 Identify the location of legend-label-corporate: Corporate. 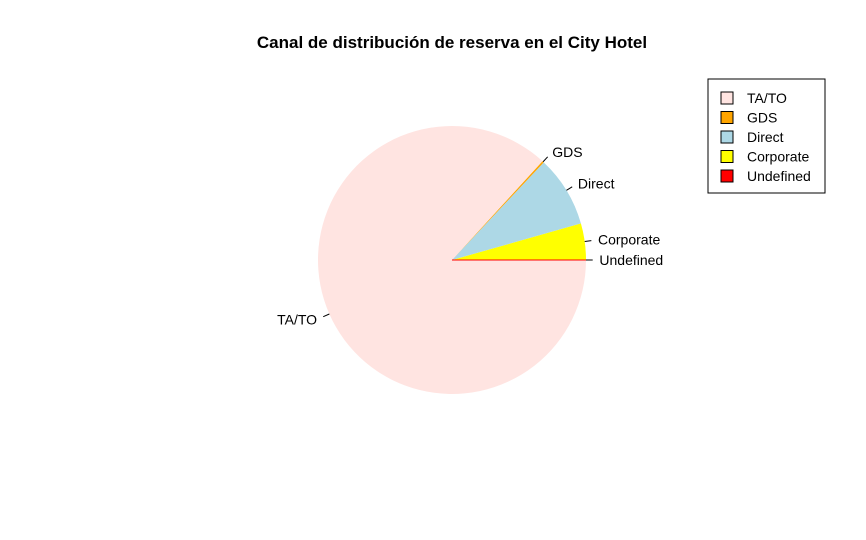
(778, 157).